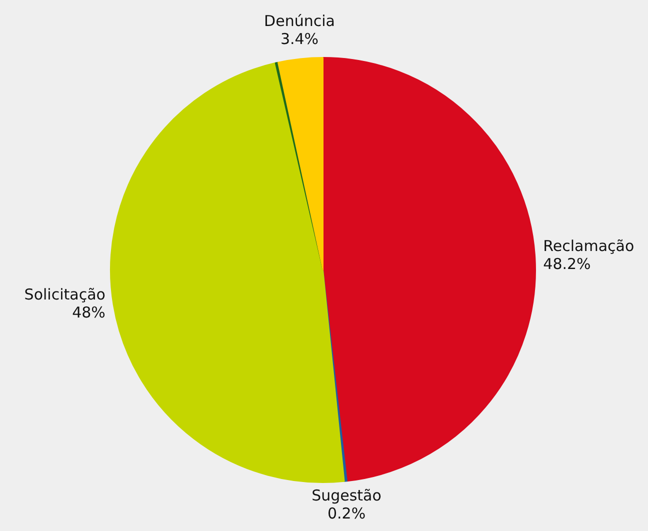  I want to click on slice-label: Sugestão, so click(347, 495).